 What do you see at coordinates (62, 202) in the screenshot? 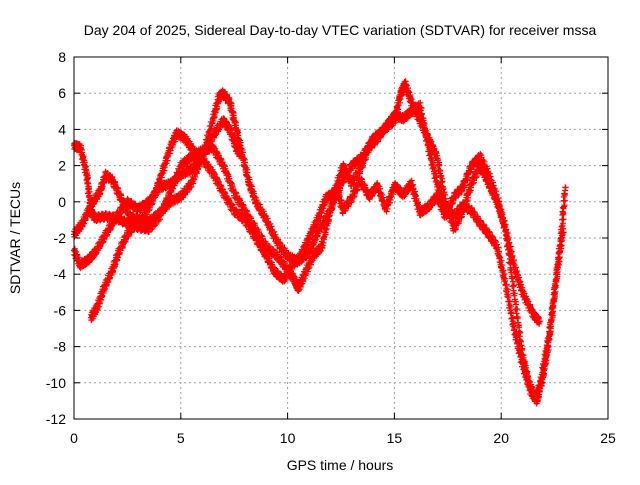
I see `y-tick-label: 0` at bounding box center [62, 202].